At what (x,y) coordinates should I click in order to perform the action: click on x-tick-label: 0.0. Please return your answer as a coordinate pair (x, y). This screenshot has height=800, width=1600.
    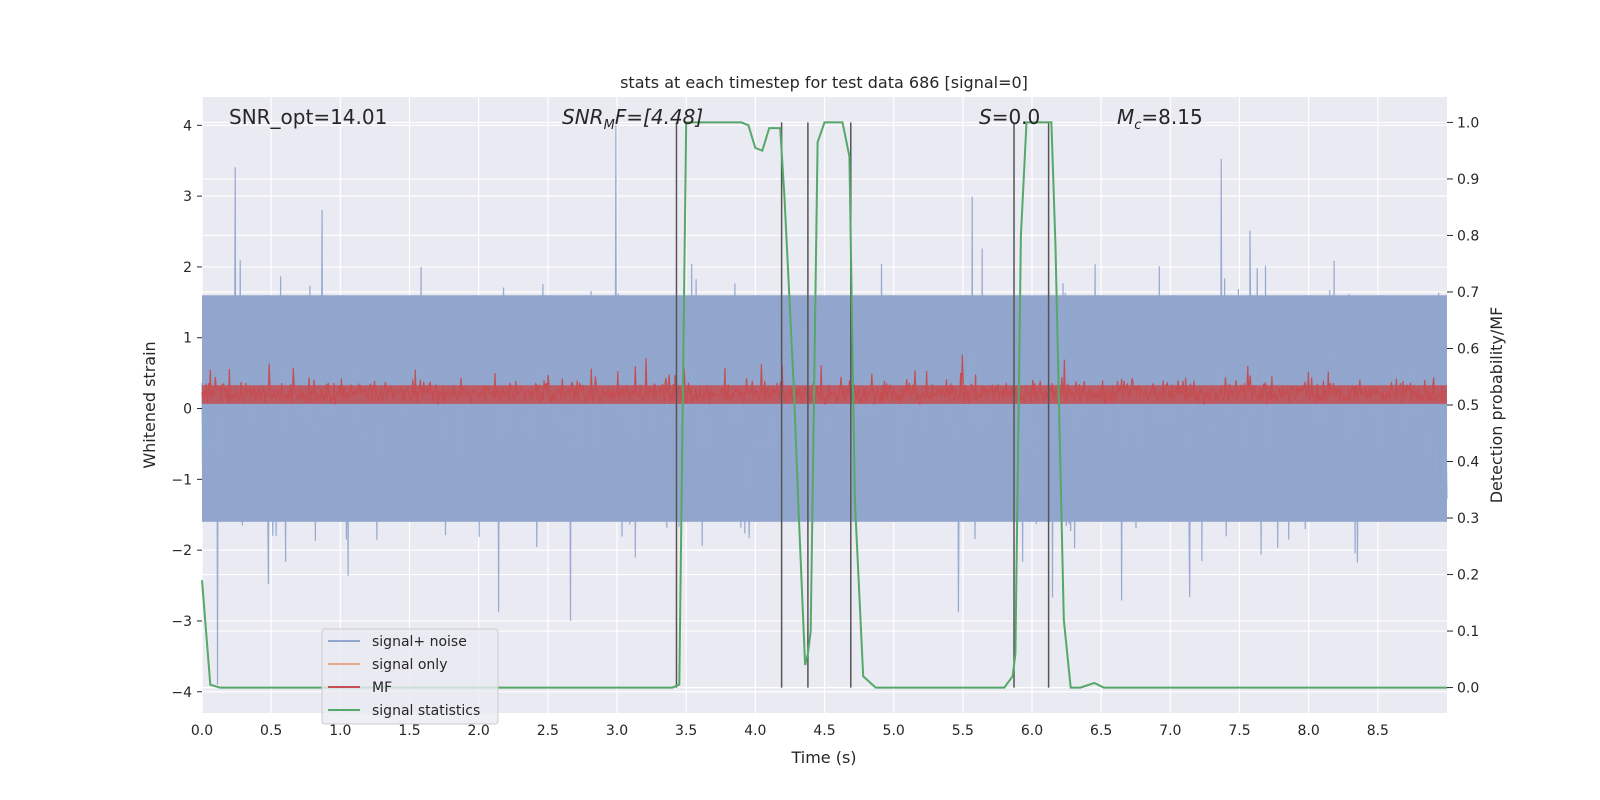
    Looking at the image, I should click on (202, 731).